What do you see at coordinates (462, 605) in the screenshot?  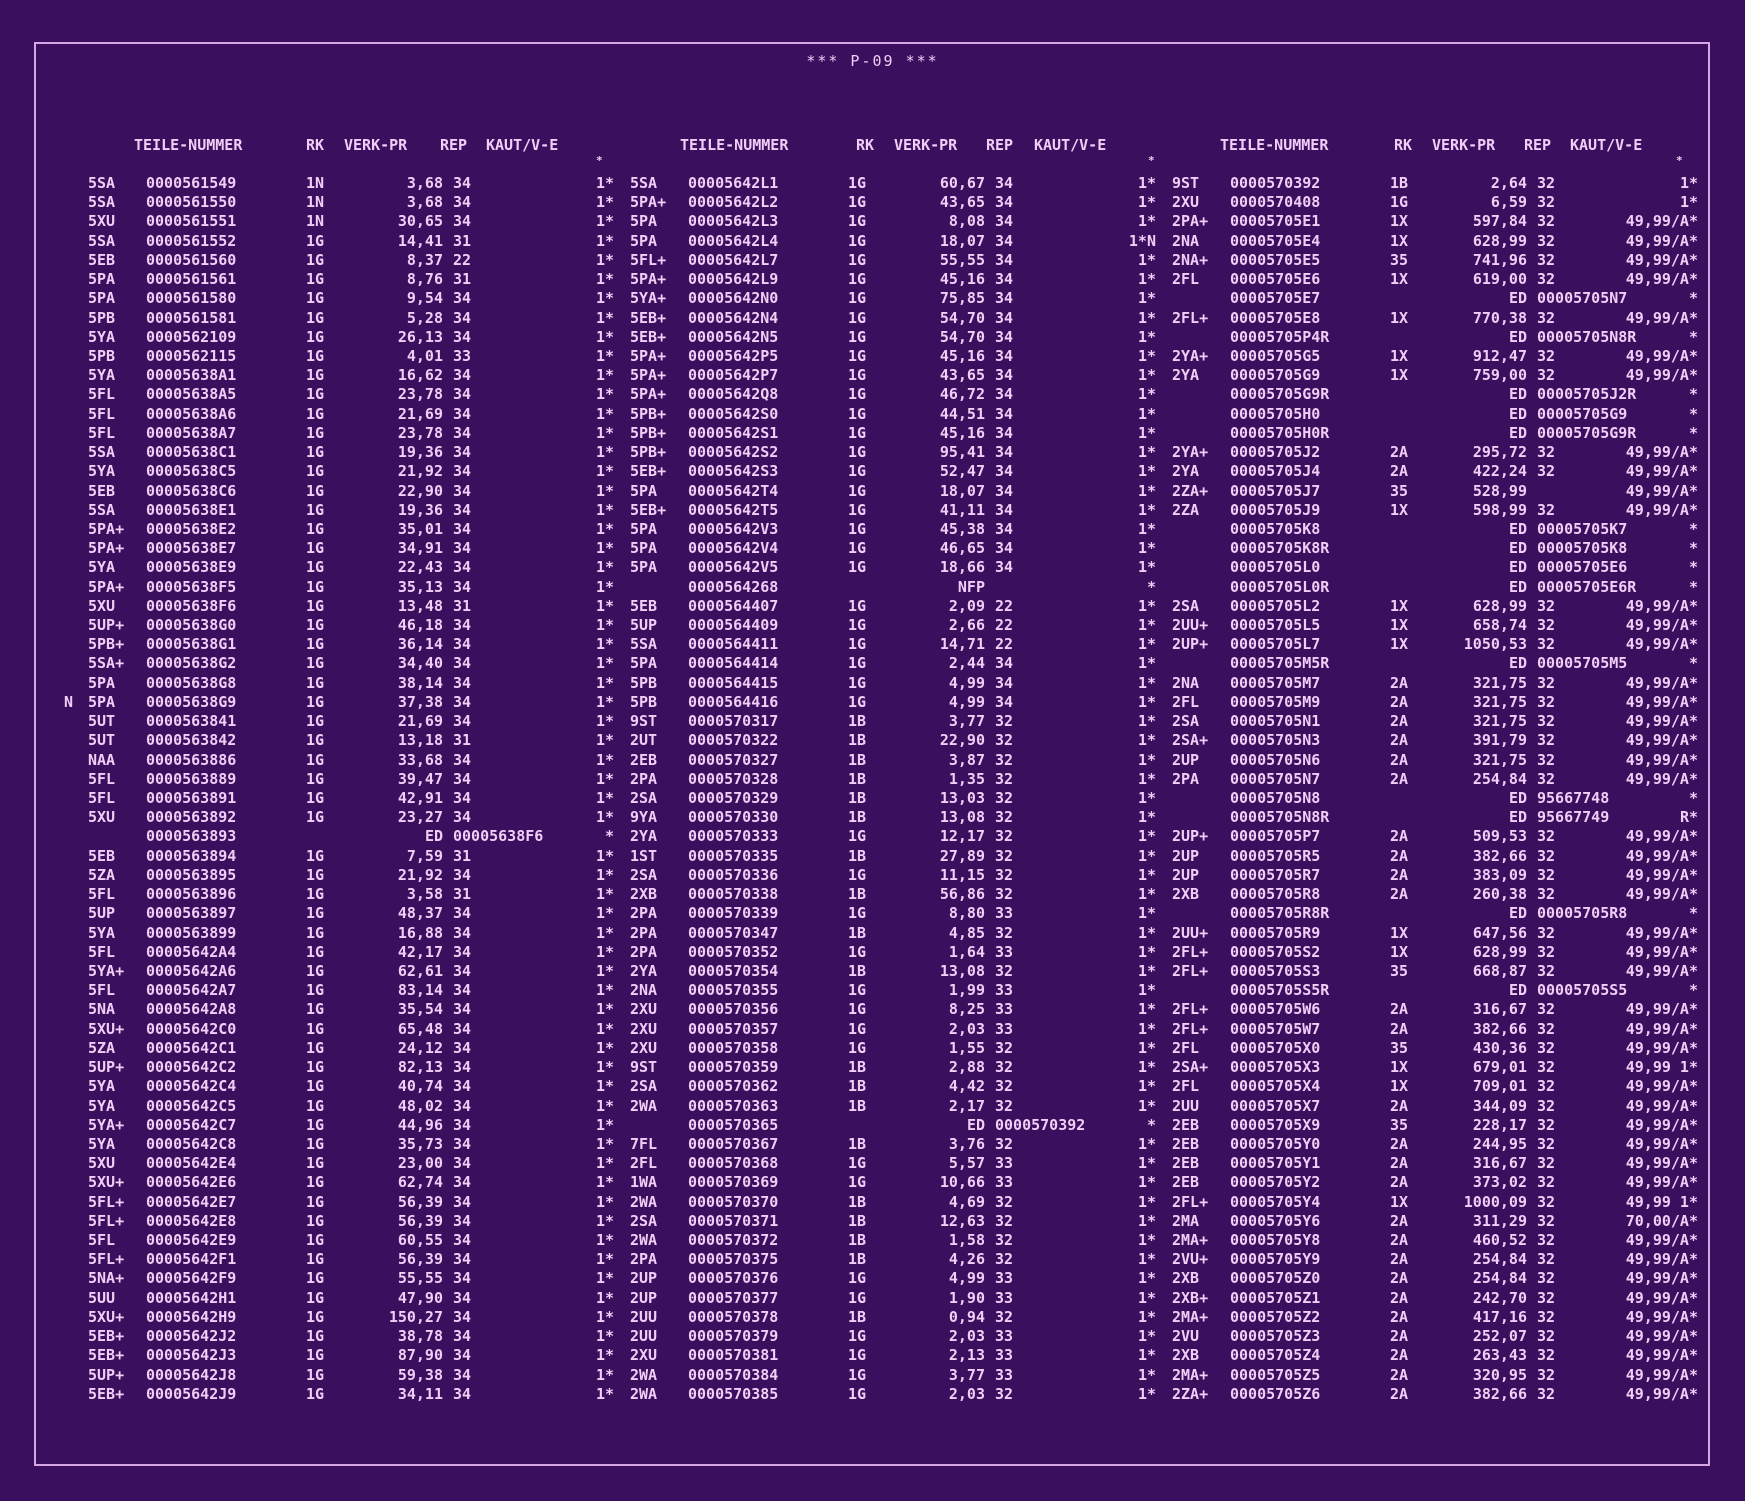 I see `row-rep: 31` at bounding box center [462, 605].